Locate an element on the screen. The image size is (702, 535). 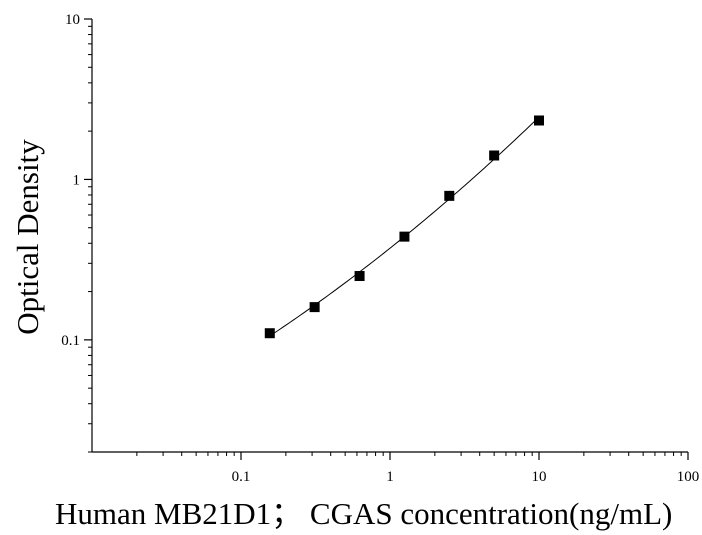
y-axis-title: Optical Density is located at coordinates (27, 237).